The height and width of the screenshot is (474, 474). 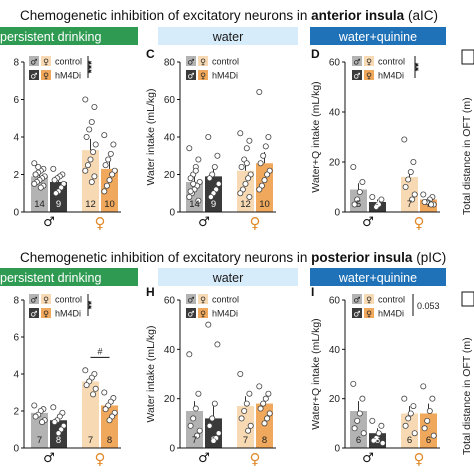 I want to click on n-label: 14, so click(x=194, y=204).